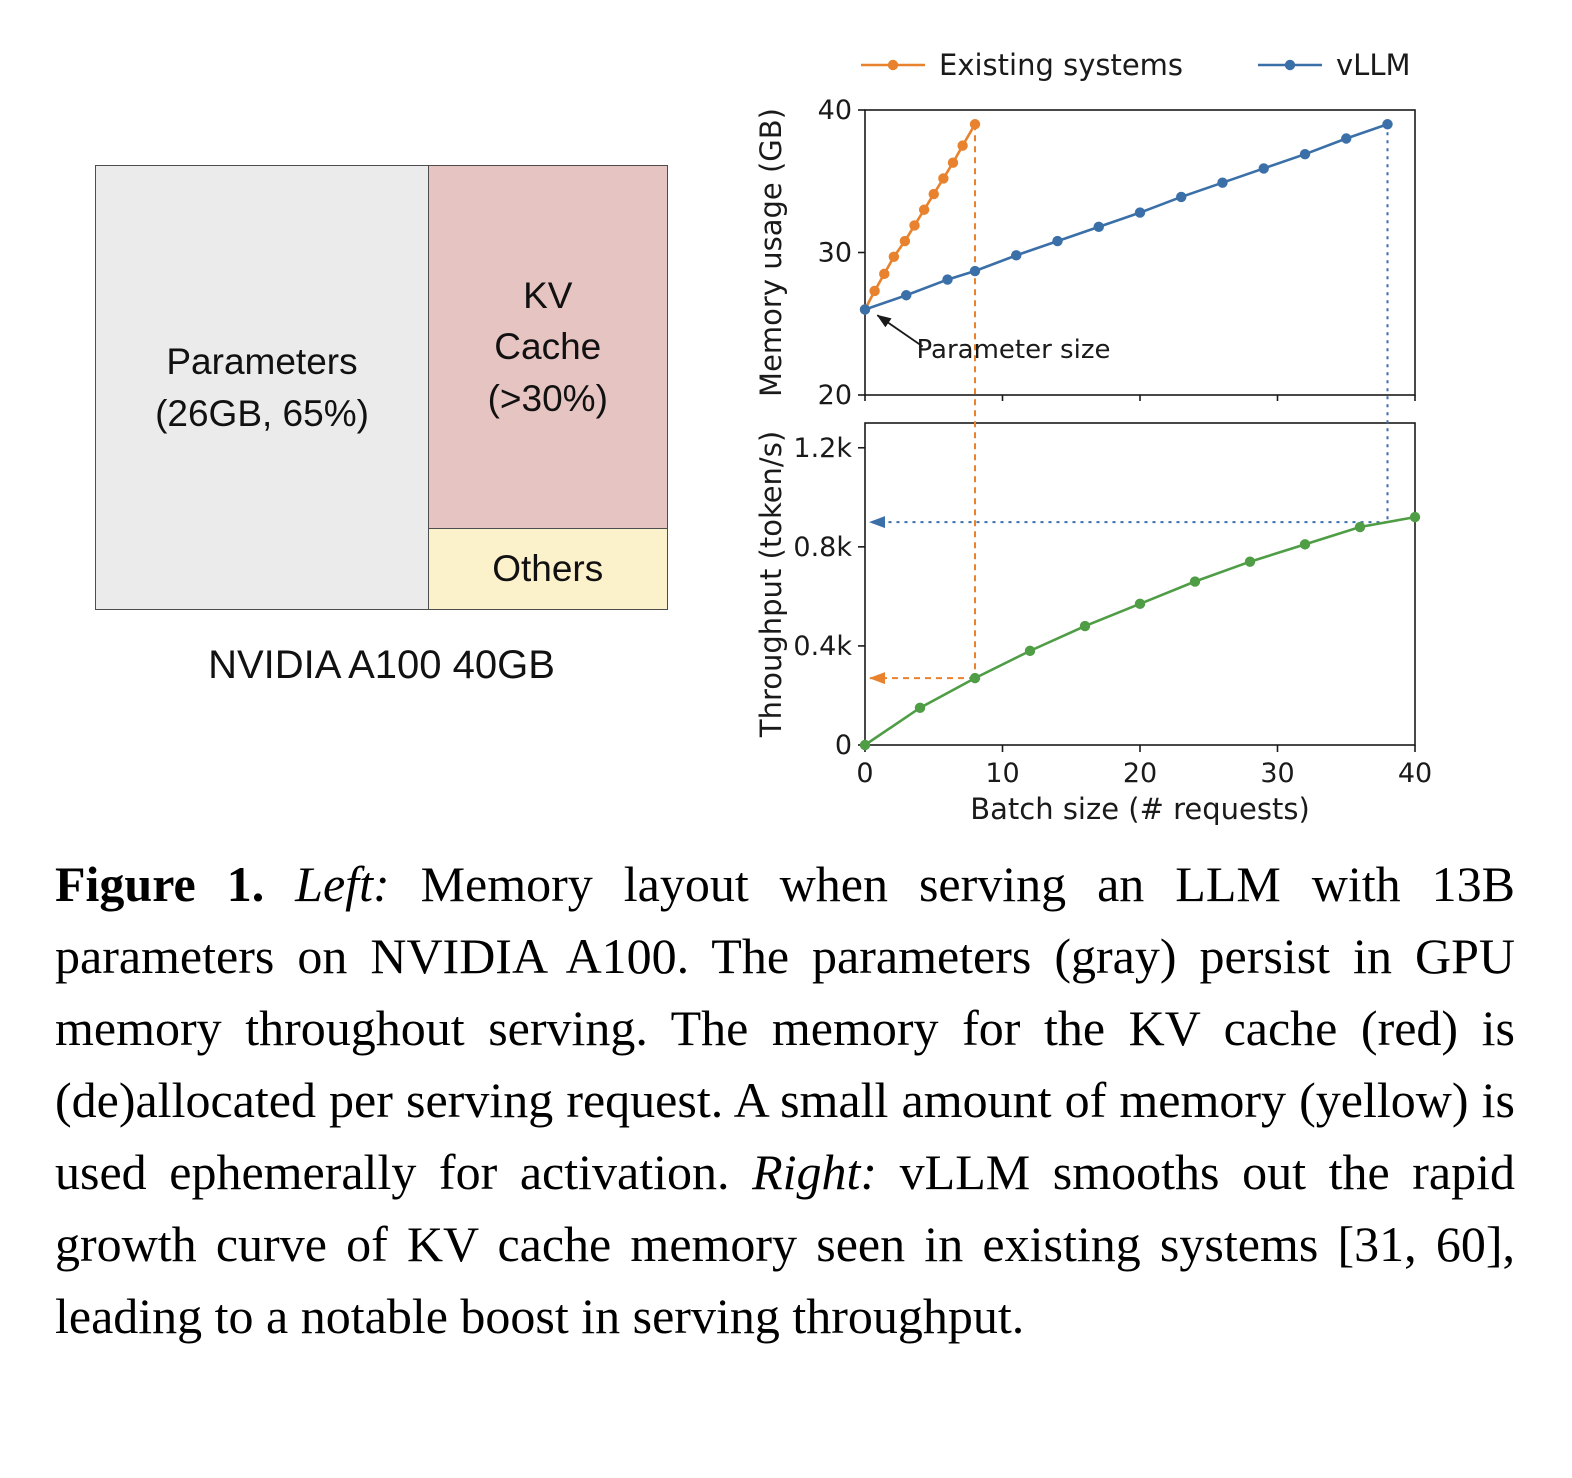  I want to click on throughput-ytick: 0.4k, so click(822, 646).